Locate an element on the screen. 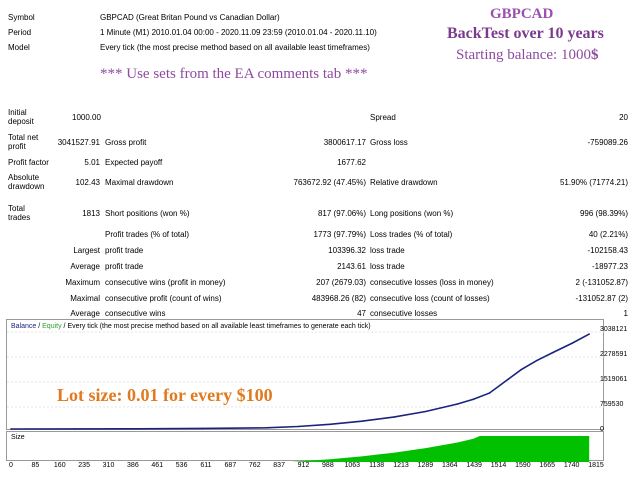 The width and height of the screenshot is (640, 480). period-label: Period is located at coordinates (20, 32).